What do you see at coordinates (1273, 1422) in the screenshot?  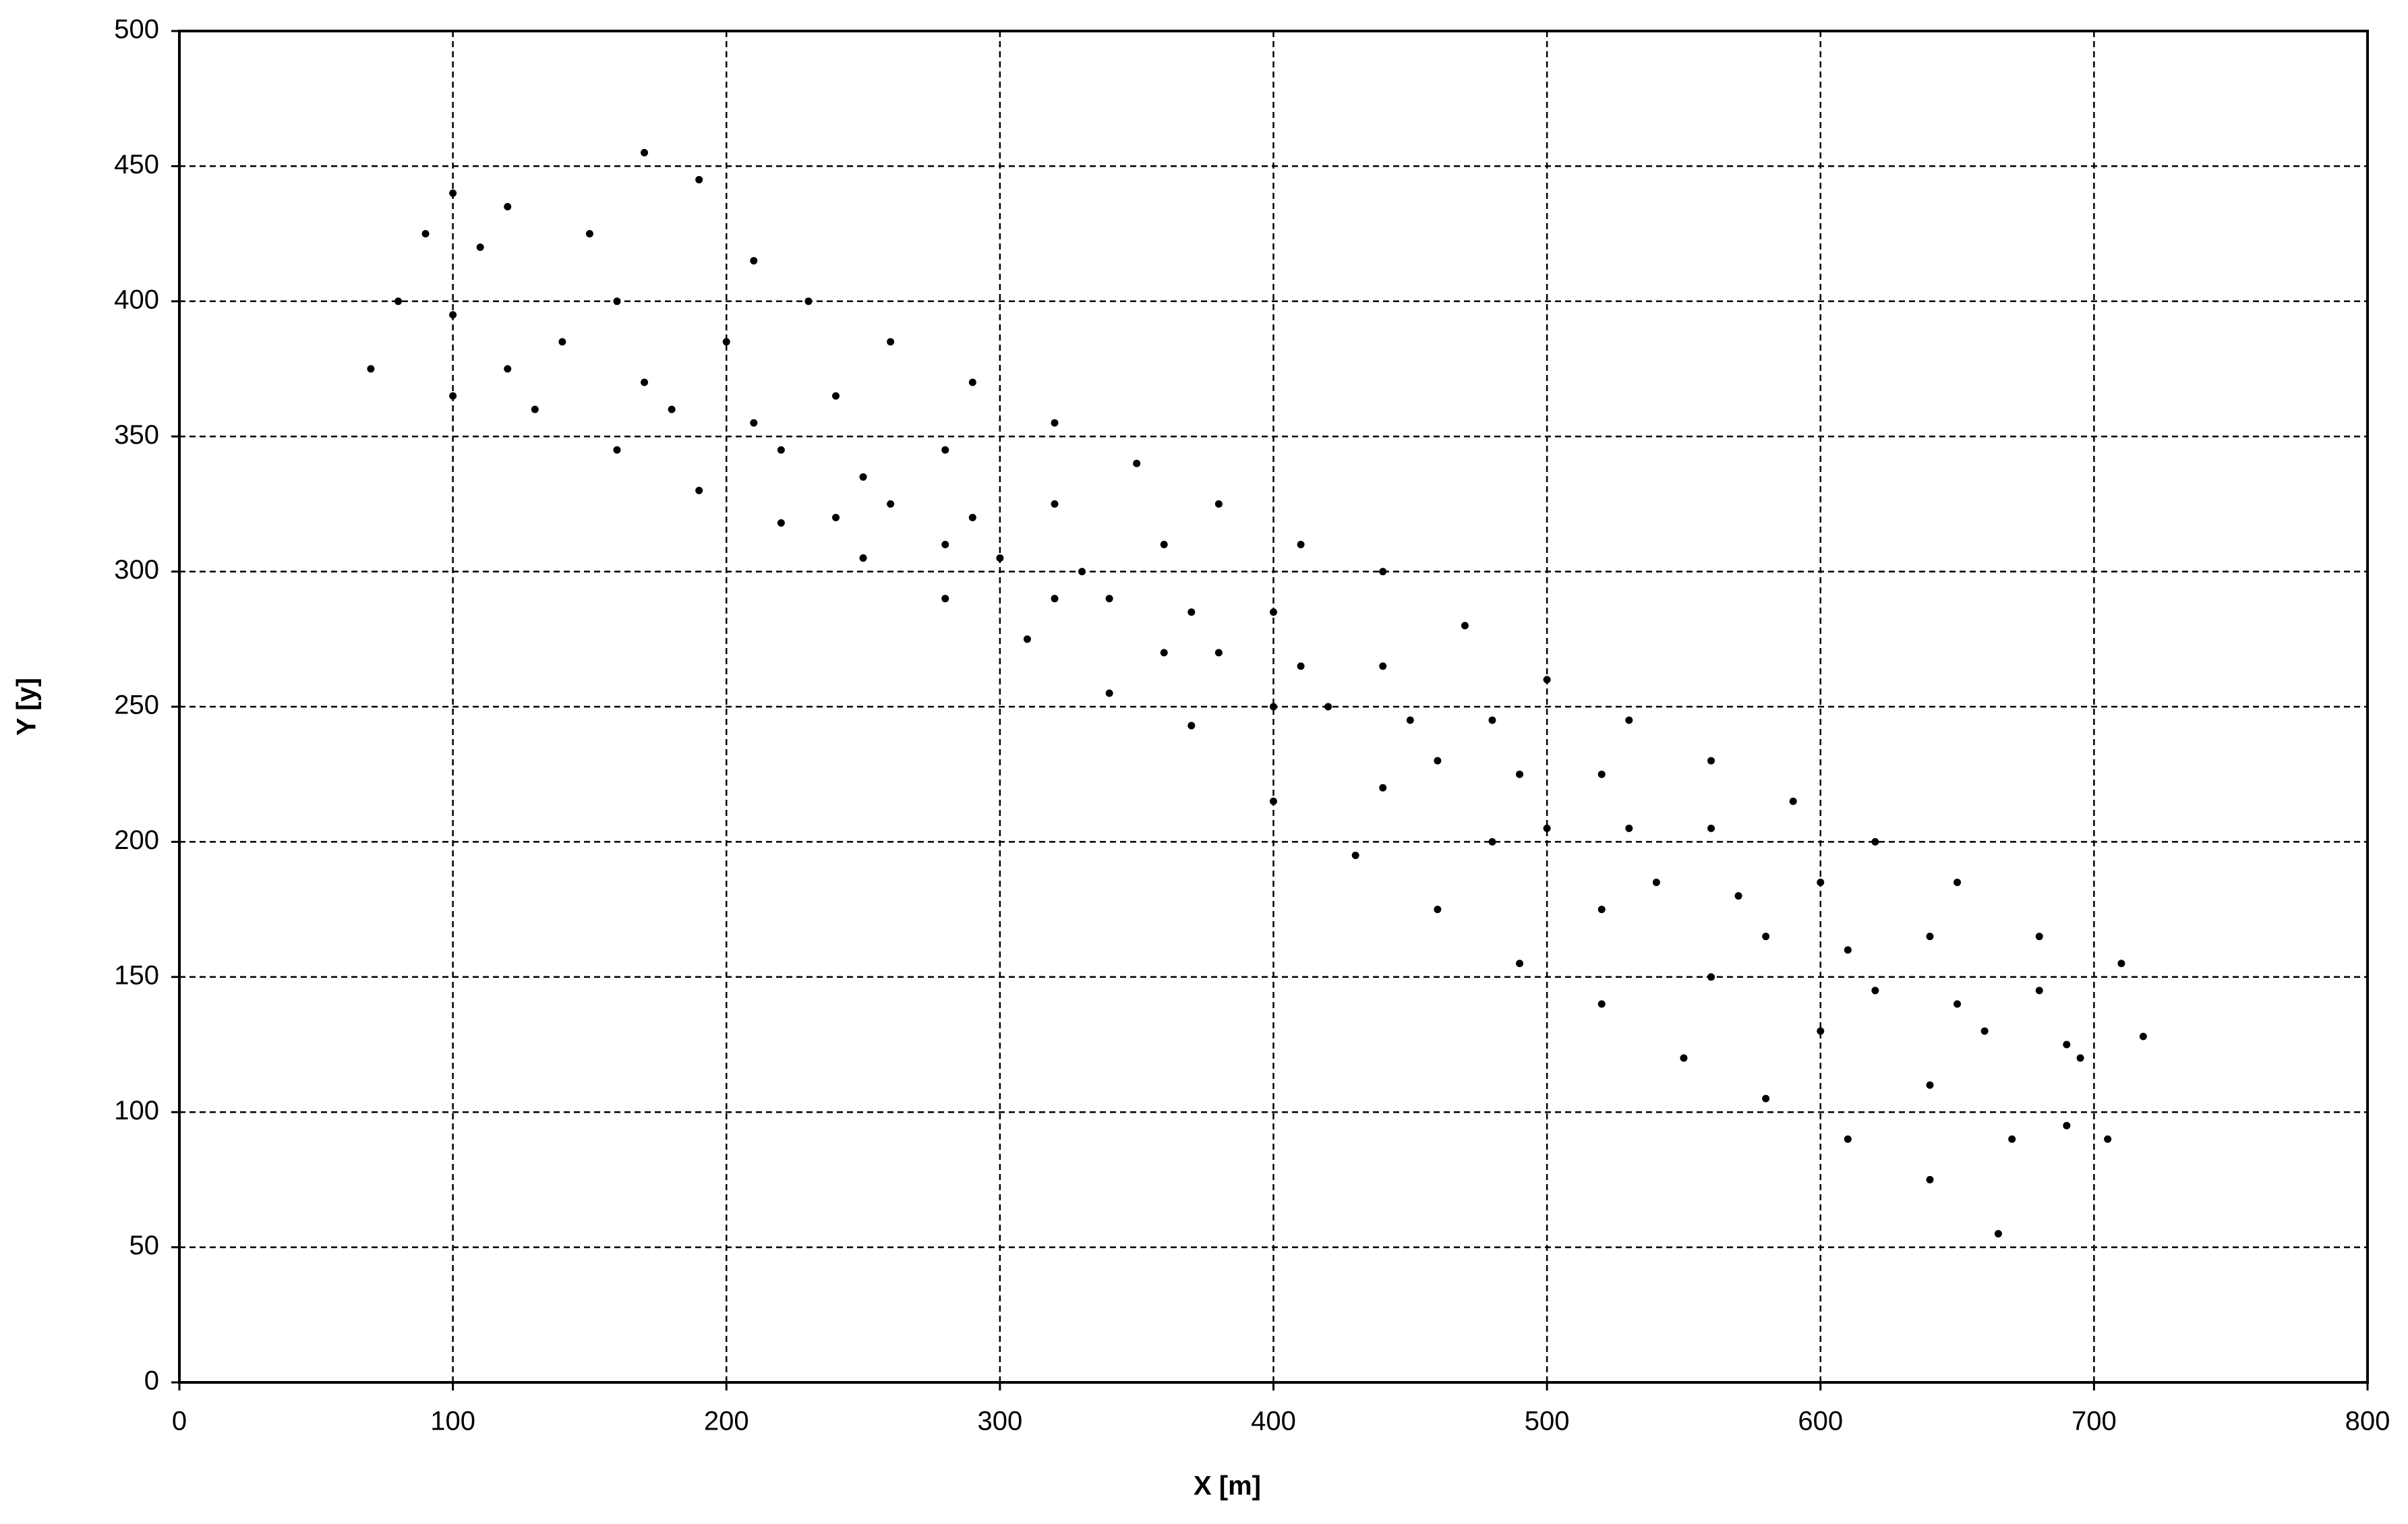 I see `x-tick-label: 400` at bounding box center [1273, 1422].